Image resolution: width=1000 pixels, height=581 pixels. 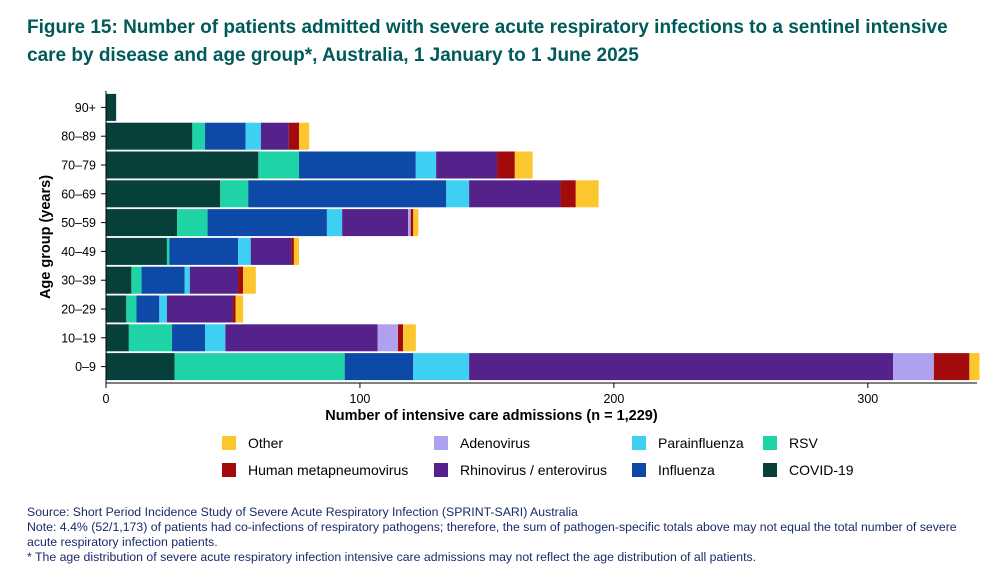 What do you see at coordinates (85, 108) in the screenshot?
I see `y-tick-label: 90+` at bounding box center [85, 108].